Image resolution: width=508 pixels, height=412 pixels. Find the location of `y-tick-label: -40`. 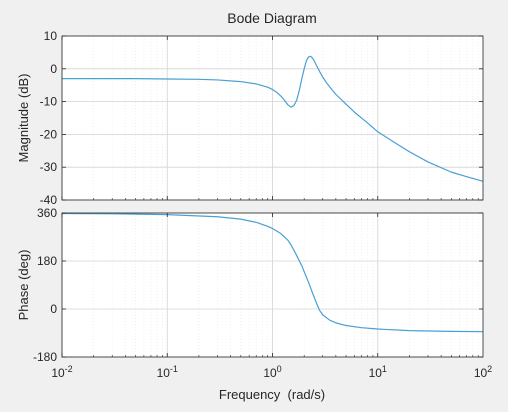

y-tick-label: -40 is located at coordinates (49, 200).